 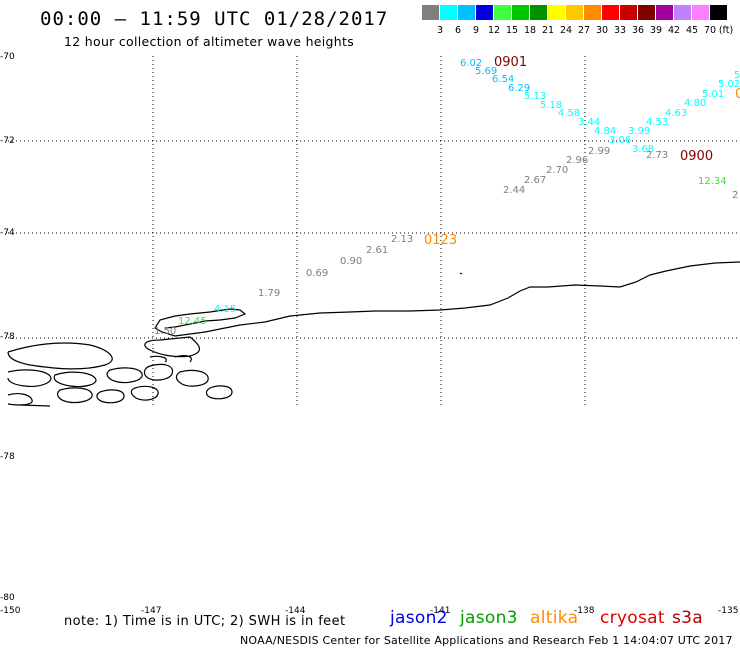 What do you see at coordinates (584, 30) in the screenshot?
I see `colorbar-label: 27` at bounding box center [584, 30].